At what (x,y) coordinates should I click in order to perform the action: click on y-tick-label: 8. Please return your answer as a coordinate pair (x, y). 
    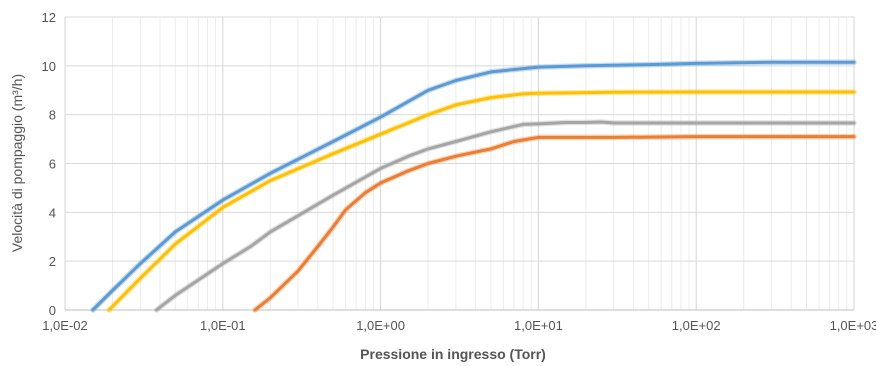
    Looking at the image, I should click on (52, 115).